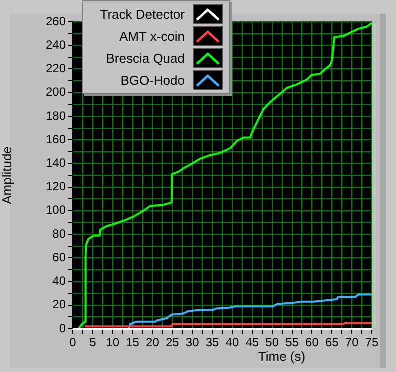 This screenshot has width=396, height=372. What do you see at coordinates (56, 21) in the screenshot?
I see `y-tick-label: 260` at bounding box center [56, 21].